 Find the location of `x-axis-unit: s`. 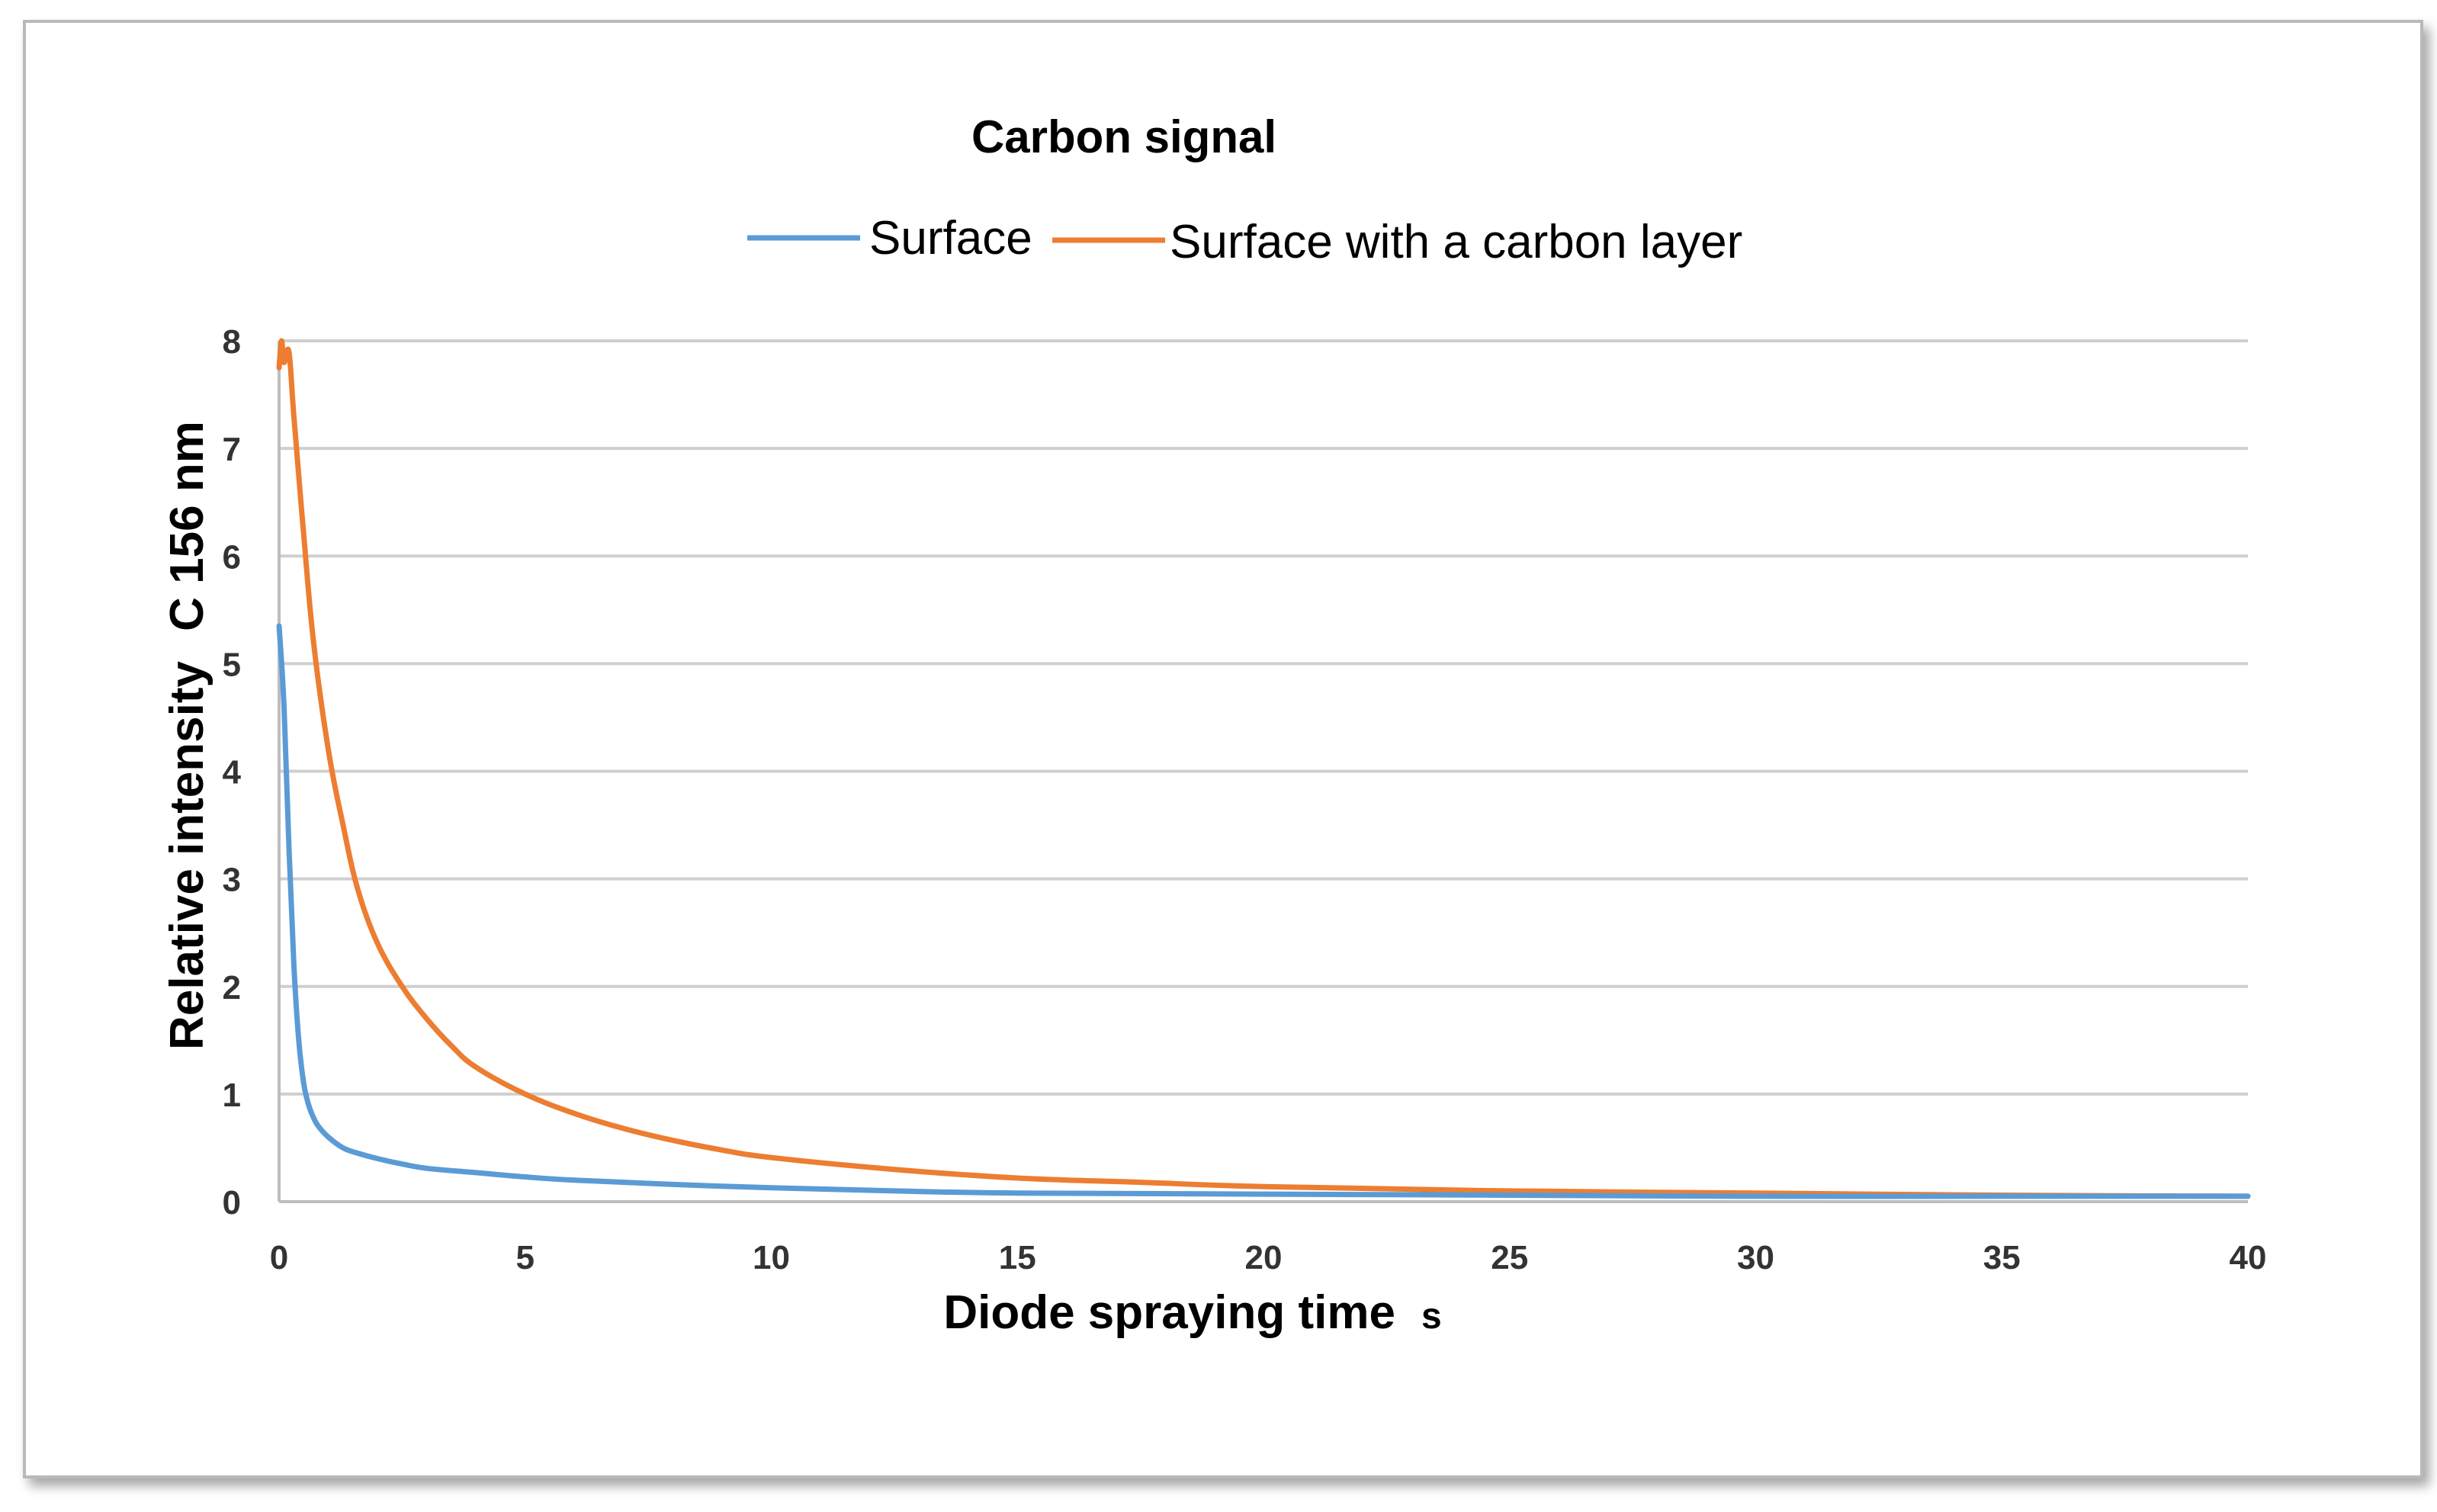

x-axis-unit: s is located at coordinates (1431, 1316).